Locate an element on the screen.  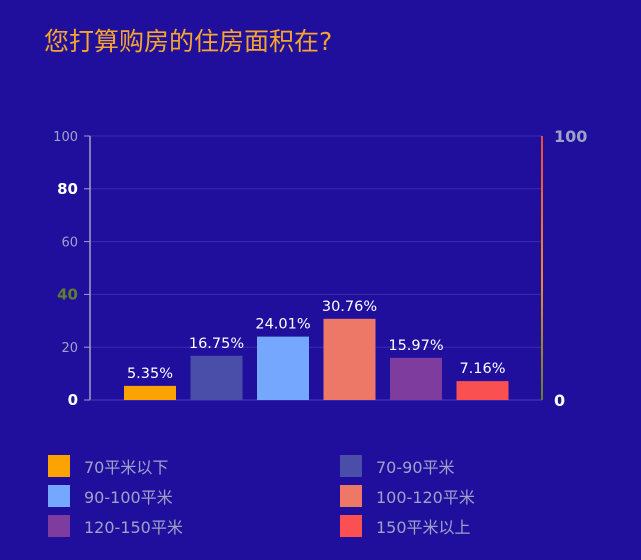
bar-value-label: 16.75% is located at coordinates (216, 344).